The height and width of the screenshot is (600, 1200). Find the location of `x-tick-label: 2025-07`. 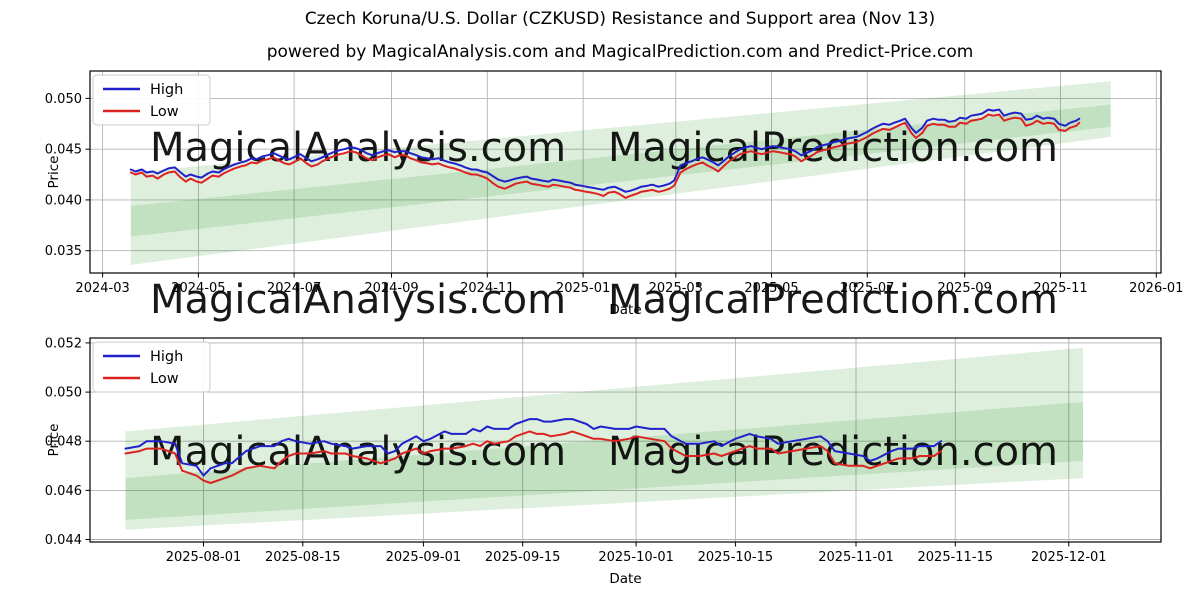

x-tick-label: 2025-07 is located at coordinates (867, 288).